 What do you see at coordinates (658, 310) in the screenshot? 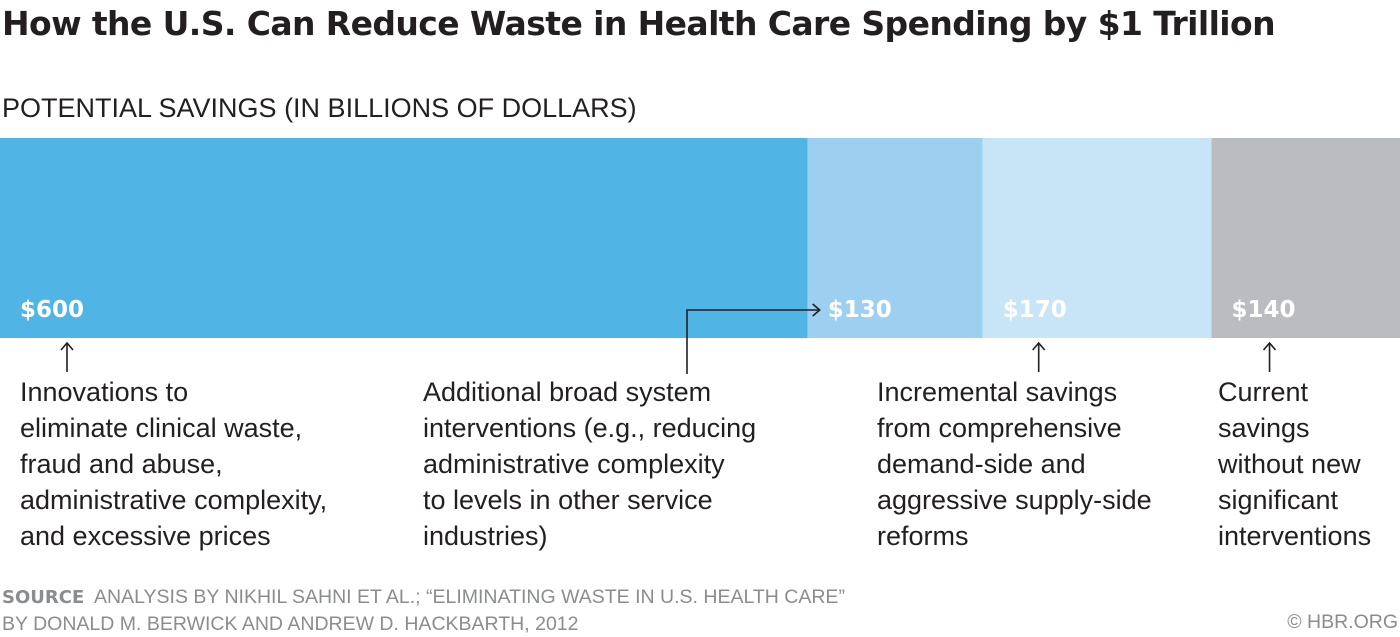
I see `value-labels: $600 $130 $170 $140` at bounding box center [658, 310].